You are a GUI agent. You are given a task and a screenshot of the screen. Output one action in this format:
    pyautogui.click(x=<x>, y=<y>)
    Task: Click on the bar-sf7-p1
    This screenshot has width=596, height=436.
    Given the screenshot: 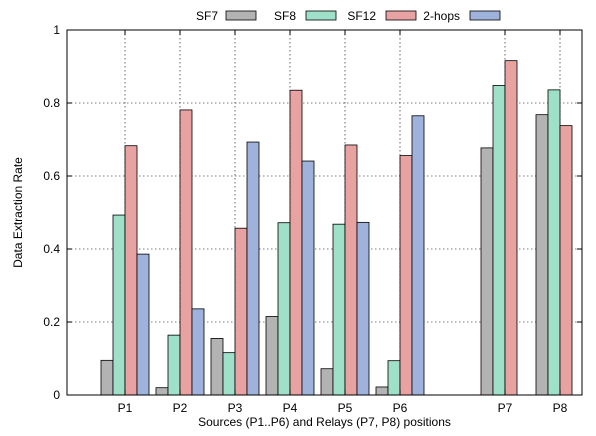 What is the action you would take?
    pyautogui.click(x=107, y=377)
    